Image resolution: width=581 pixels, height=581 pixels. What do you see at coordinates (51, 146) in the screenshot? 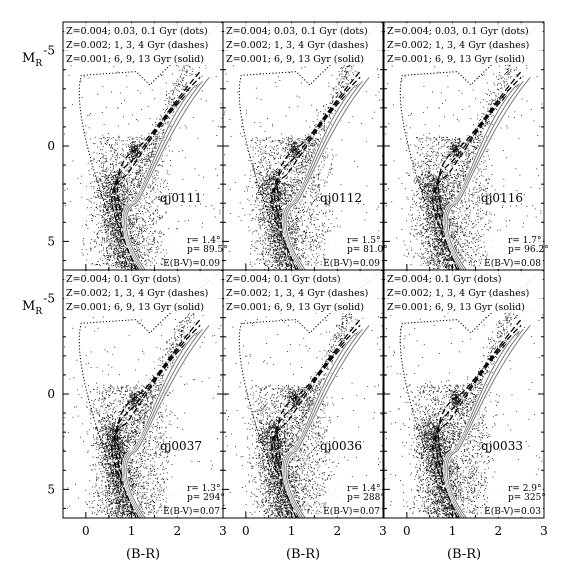
I see `y-tick-label: 0` at bounding box center [51, 146].